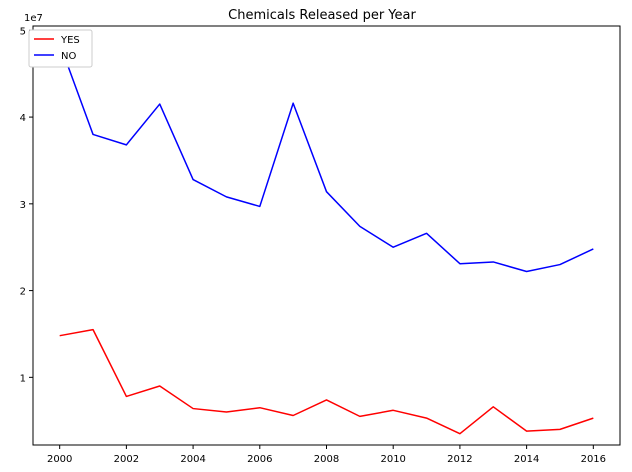 The width and height of the screenshot is (632, 472). Describe the element at coordinates (192, 459) in the screenshot. I see `x-tick-label: 2004` at that location.